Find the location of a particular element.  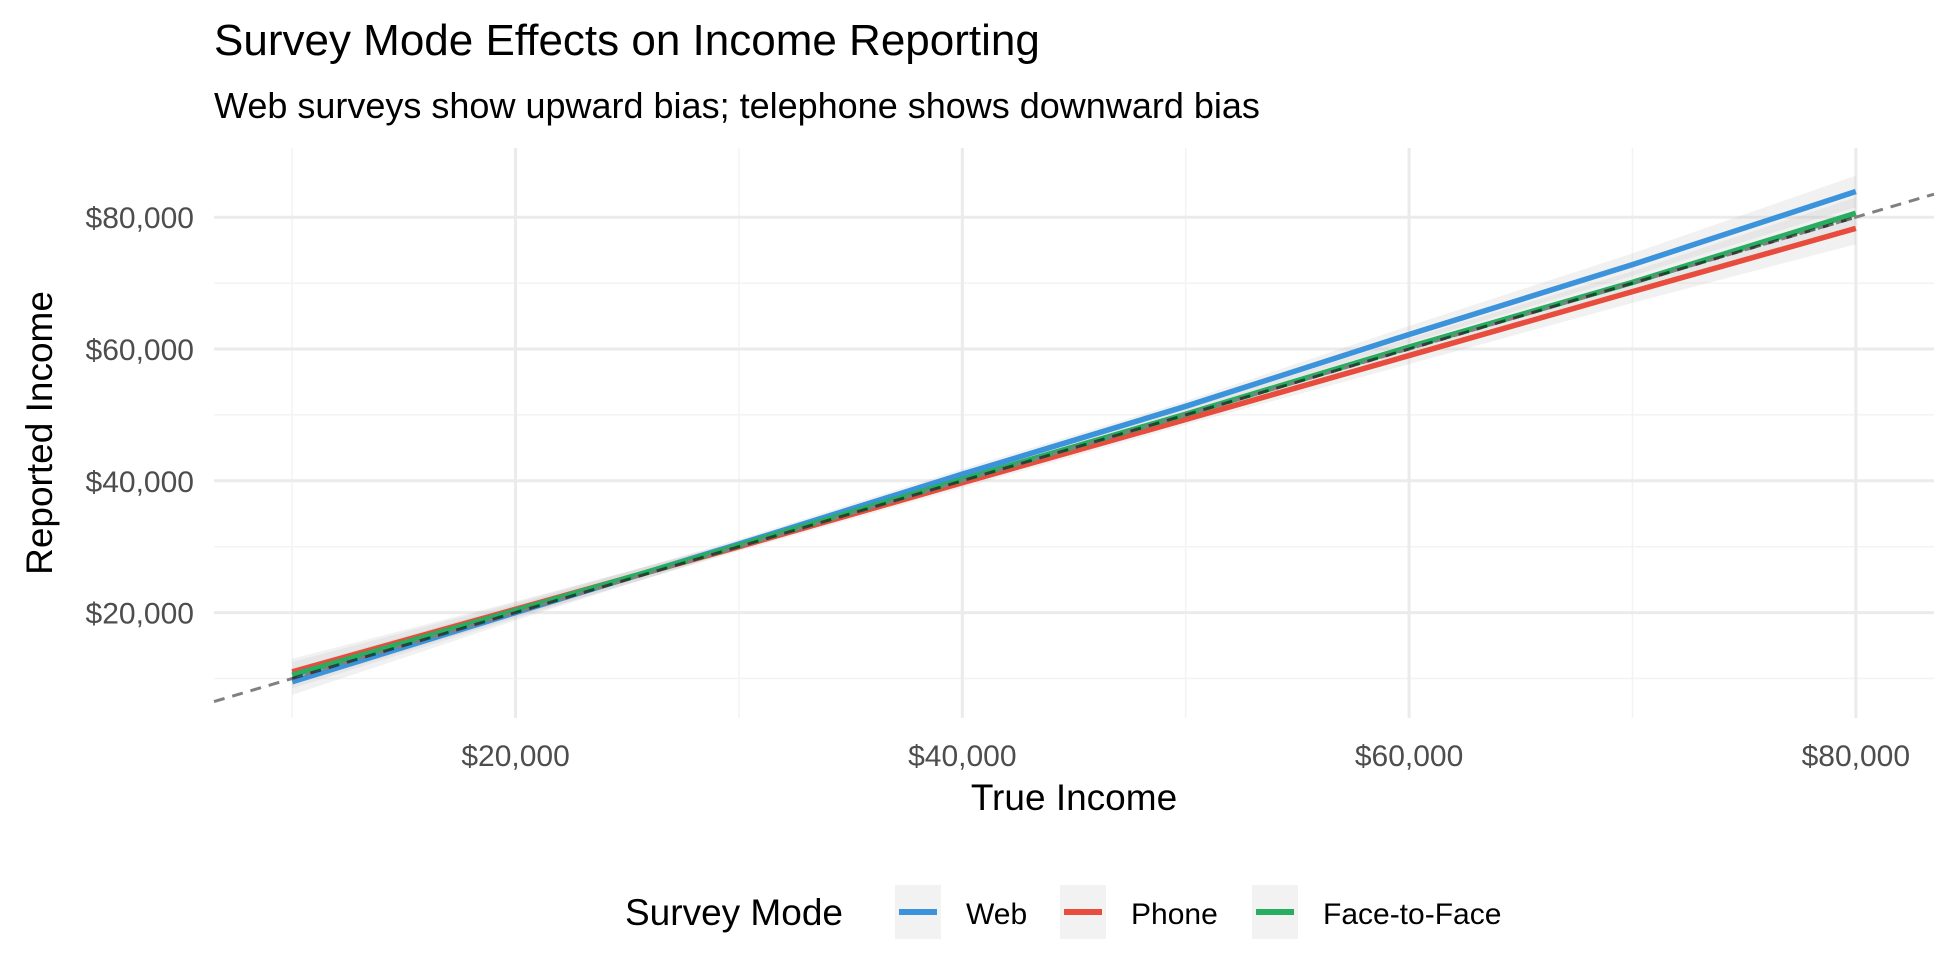

y-tick-label: $60,000 is located at coordinates (140, 350).